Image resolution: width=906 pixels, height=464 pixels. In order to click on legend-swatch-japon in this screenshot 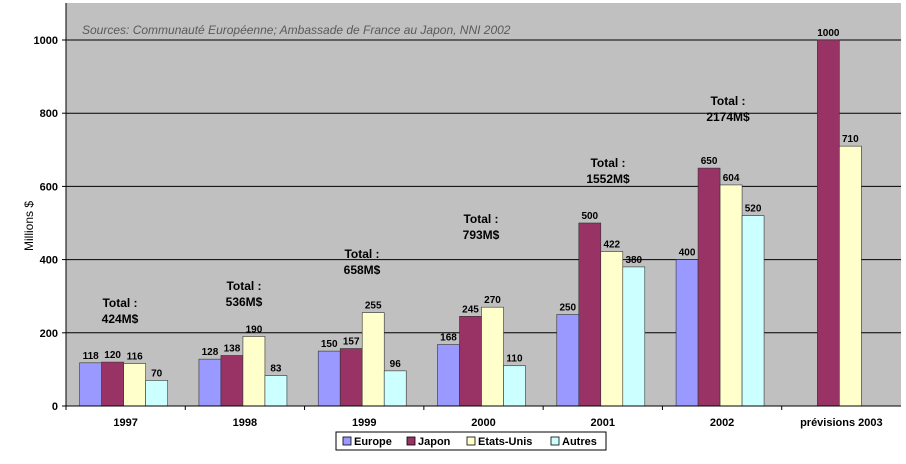, I will do `click(411, 441)`.